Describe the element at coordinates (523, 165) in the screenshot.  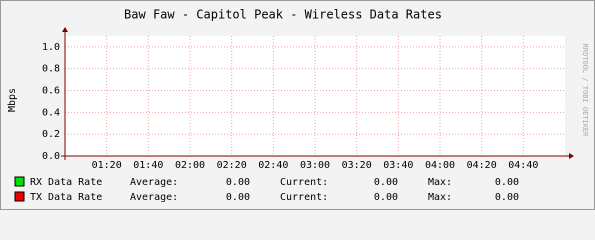
I see `x-tick-label: 04:40` at that location.